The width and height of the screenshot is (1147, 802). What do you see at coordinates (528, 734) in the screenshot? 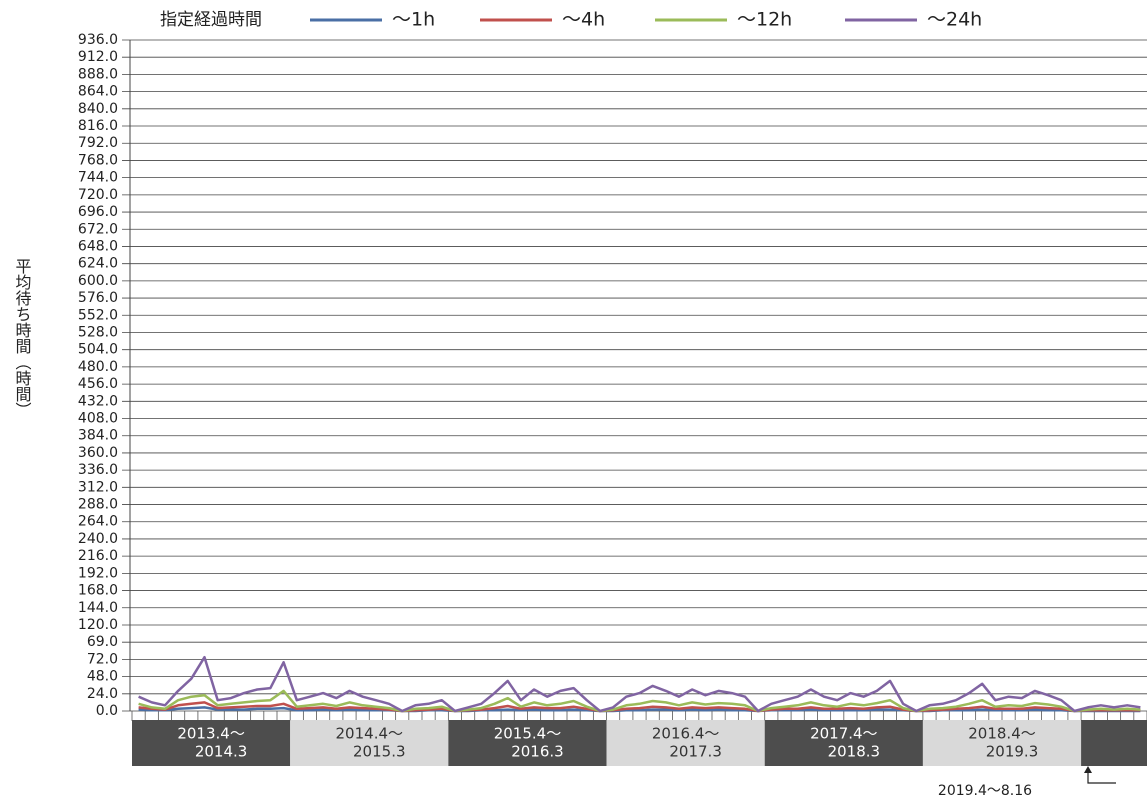
I see `period-label: 2015.4～` at bounding box center [528, 734].